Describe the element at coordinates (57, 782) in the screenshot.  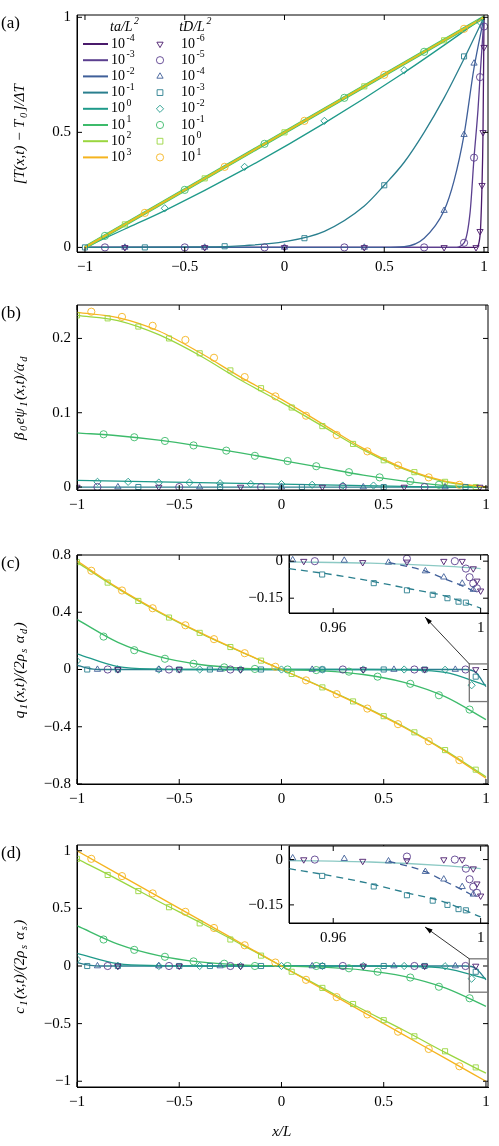
I see `y-tick-label: −0.8` at that location.